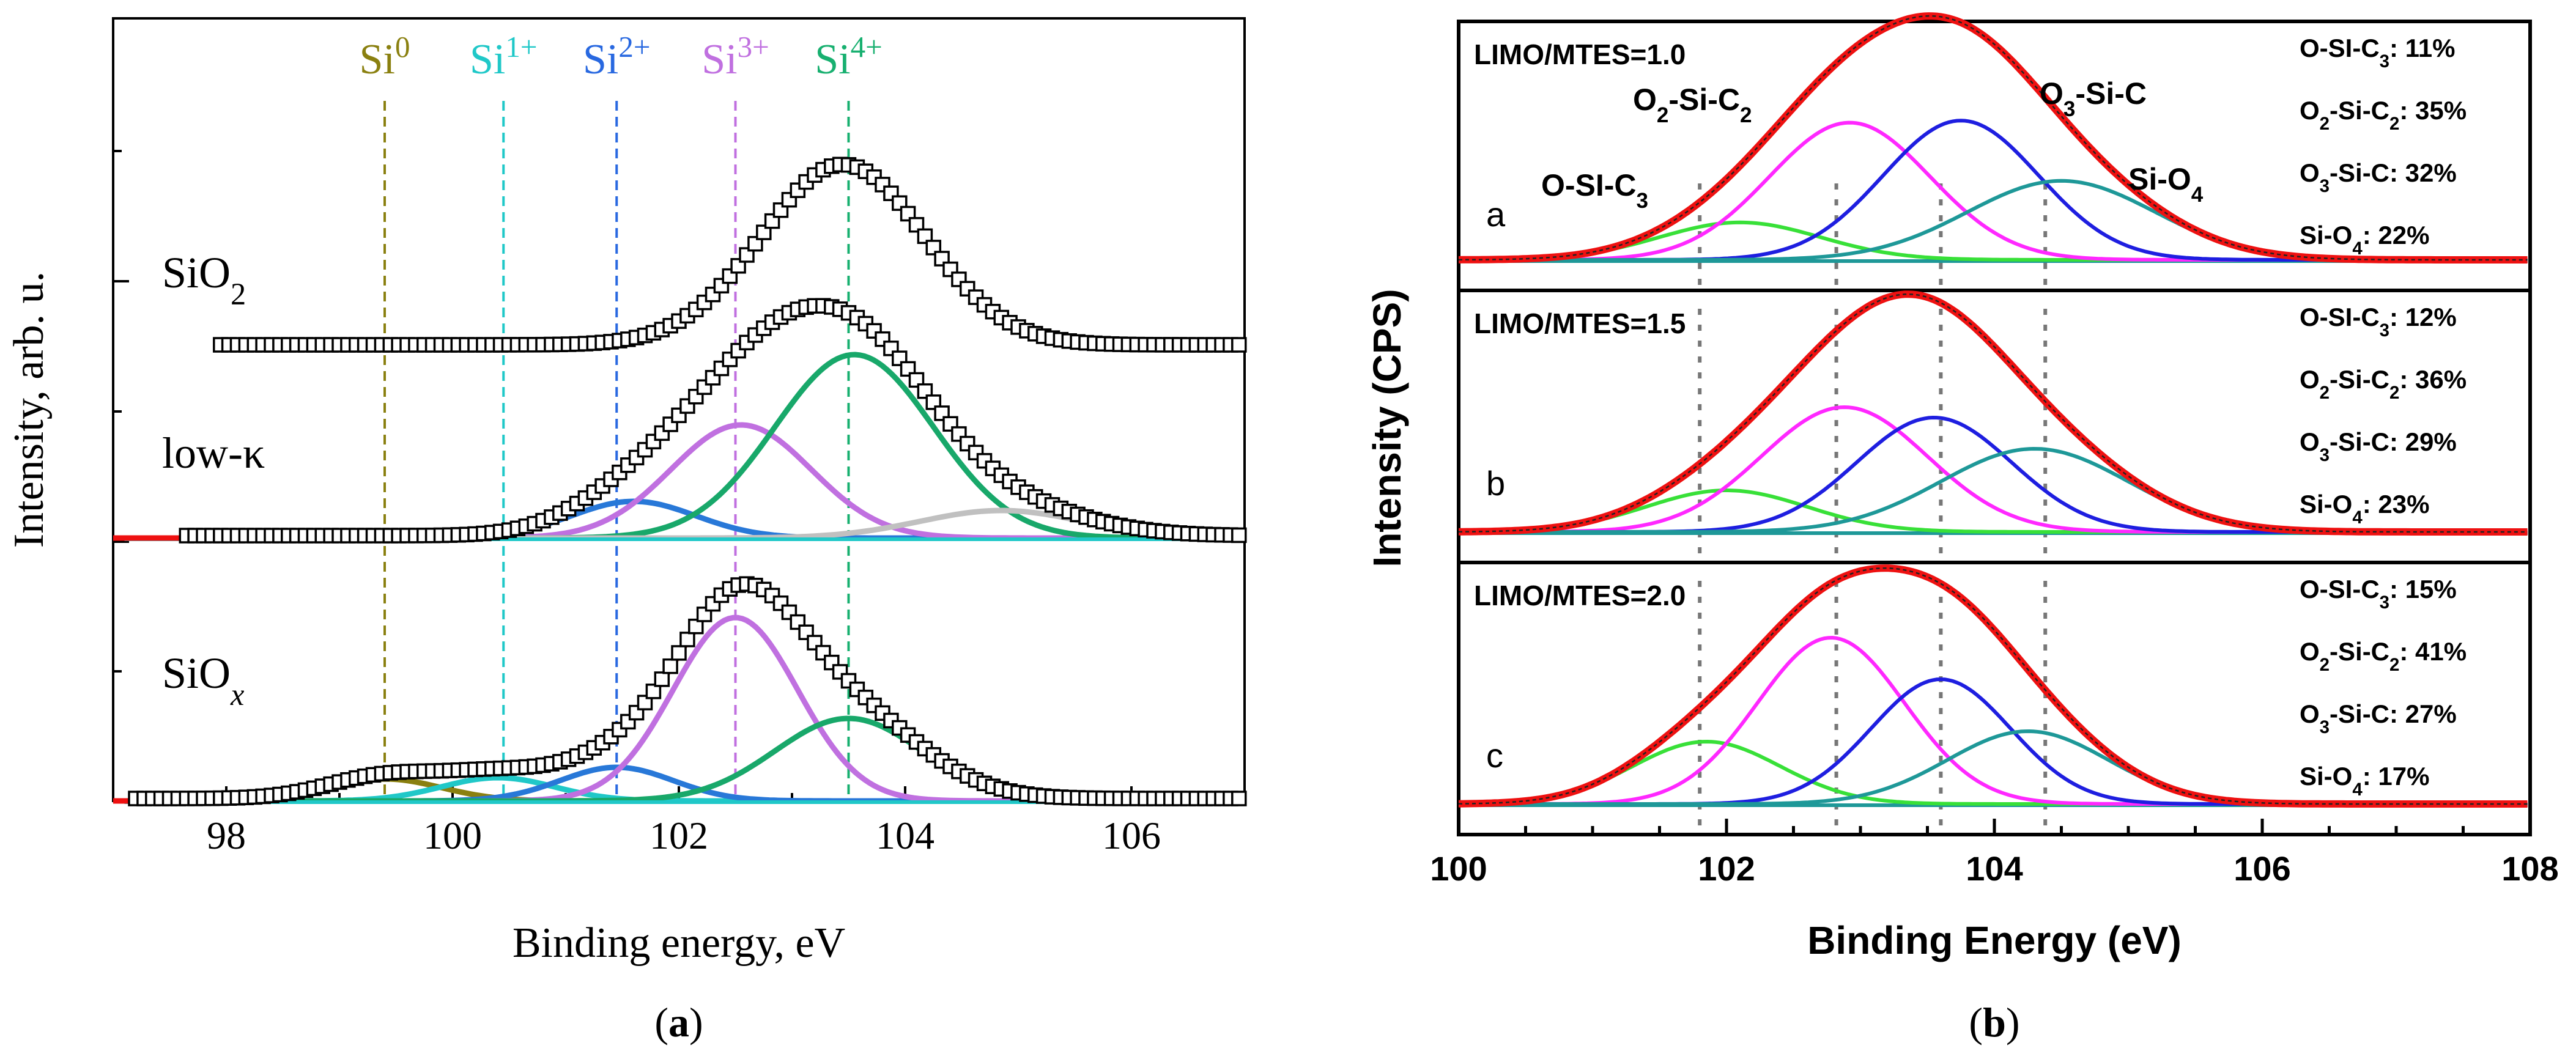 The height and width of the screenshot is (1051, 2576). Describe the element at coordinates (1580, 55) in the screenshot. I see `condition-label: LIMO/MTES=1.0` at that location.